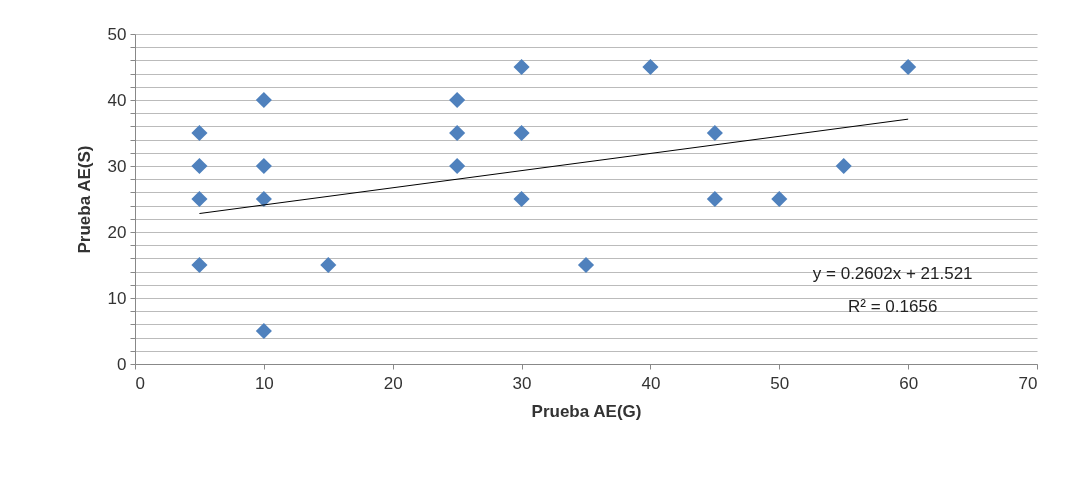 This screenshot has width=1072, height=487. What do you see at coordinates (893, 306) in the screenshot?
I see `annotation: R² = 0.1656` at bounding box center [893, 306].